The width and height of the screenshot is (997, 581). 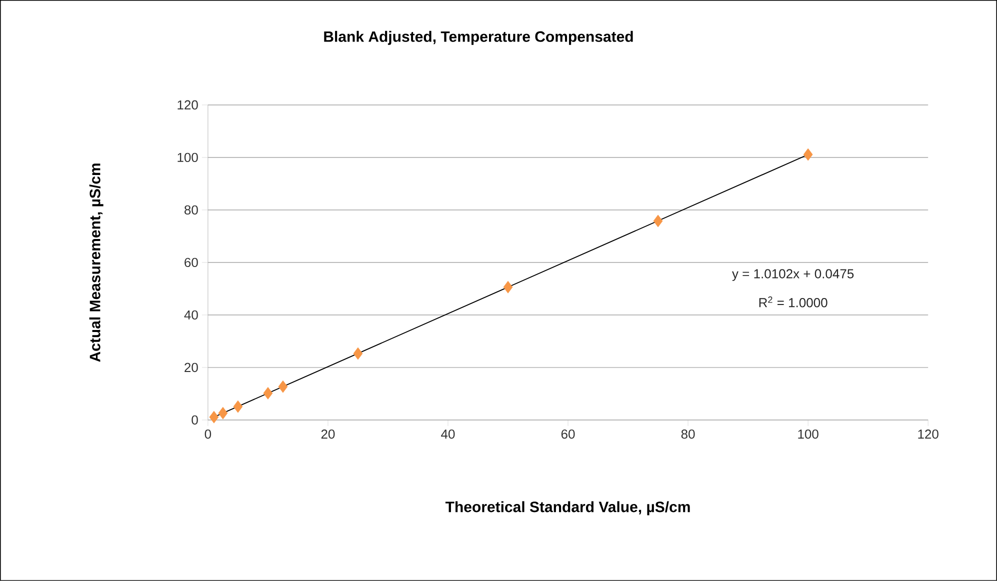 I want to click on annotation: R$^{2}$ = 1.0000, so click(x=793, y=302).